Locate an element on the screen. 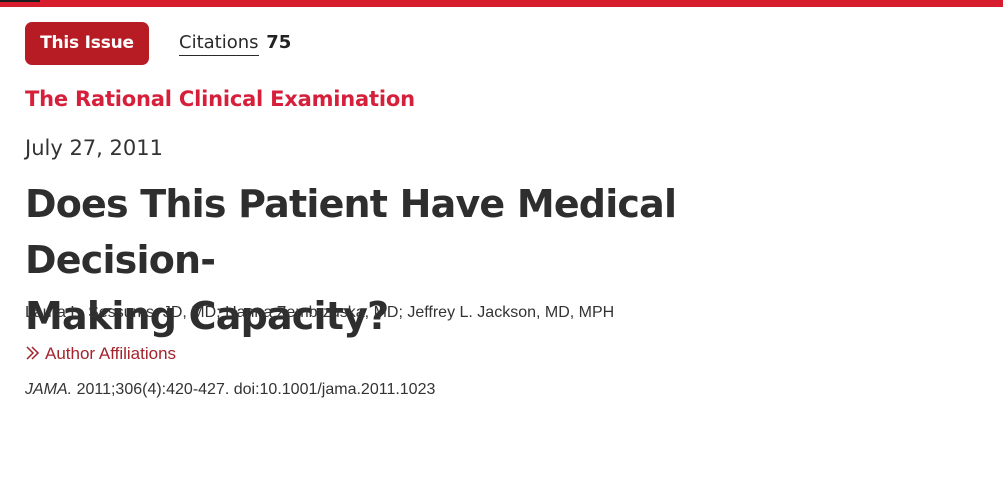  citations-link: Citations 75 is located at coordinates (235, 46).